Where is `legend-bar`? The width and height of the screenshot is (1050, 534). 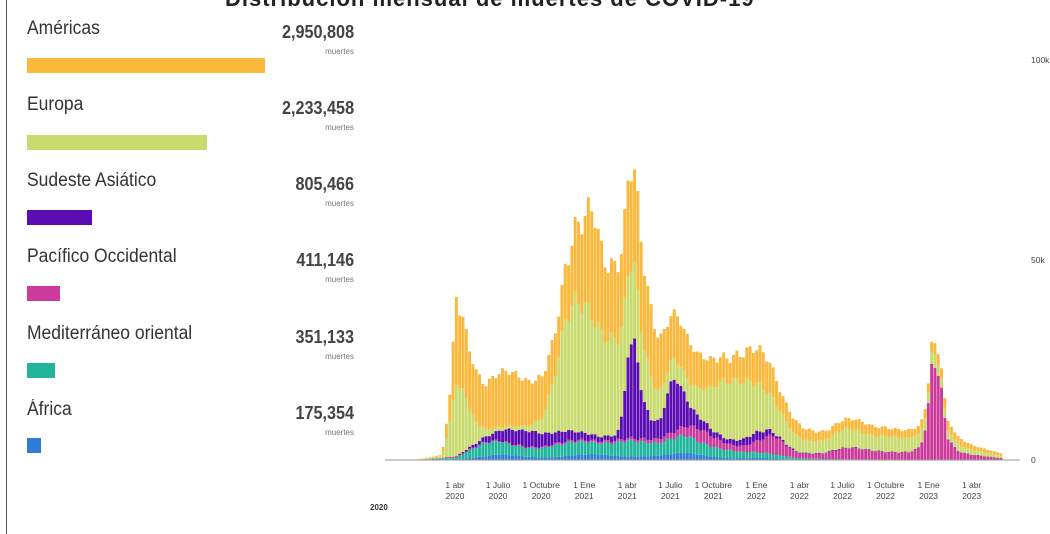
legend-bar is located at coordinates (59, 217).